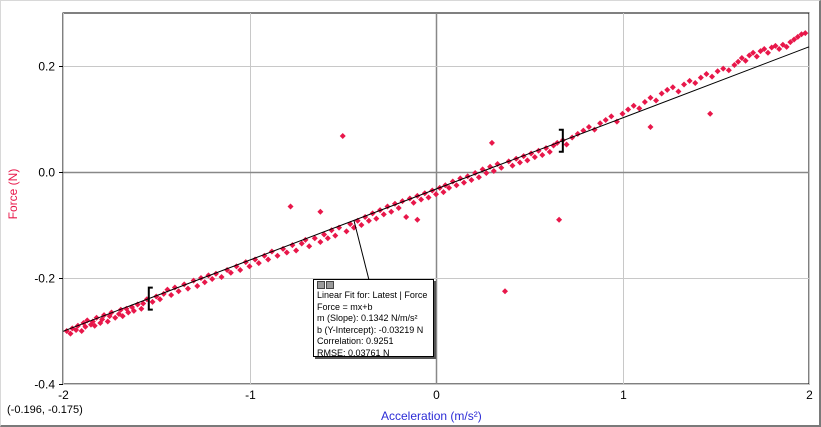 The width and height of the screenshot is (821, 427). I want to click on fit-box-slope: m (Slope): 0.1342 N/m/s², so click(367, 318).